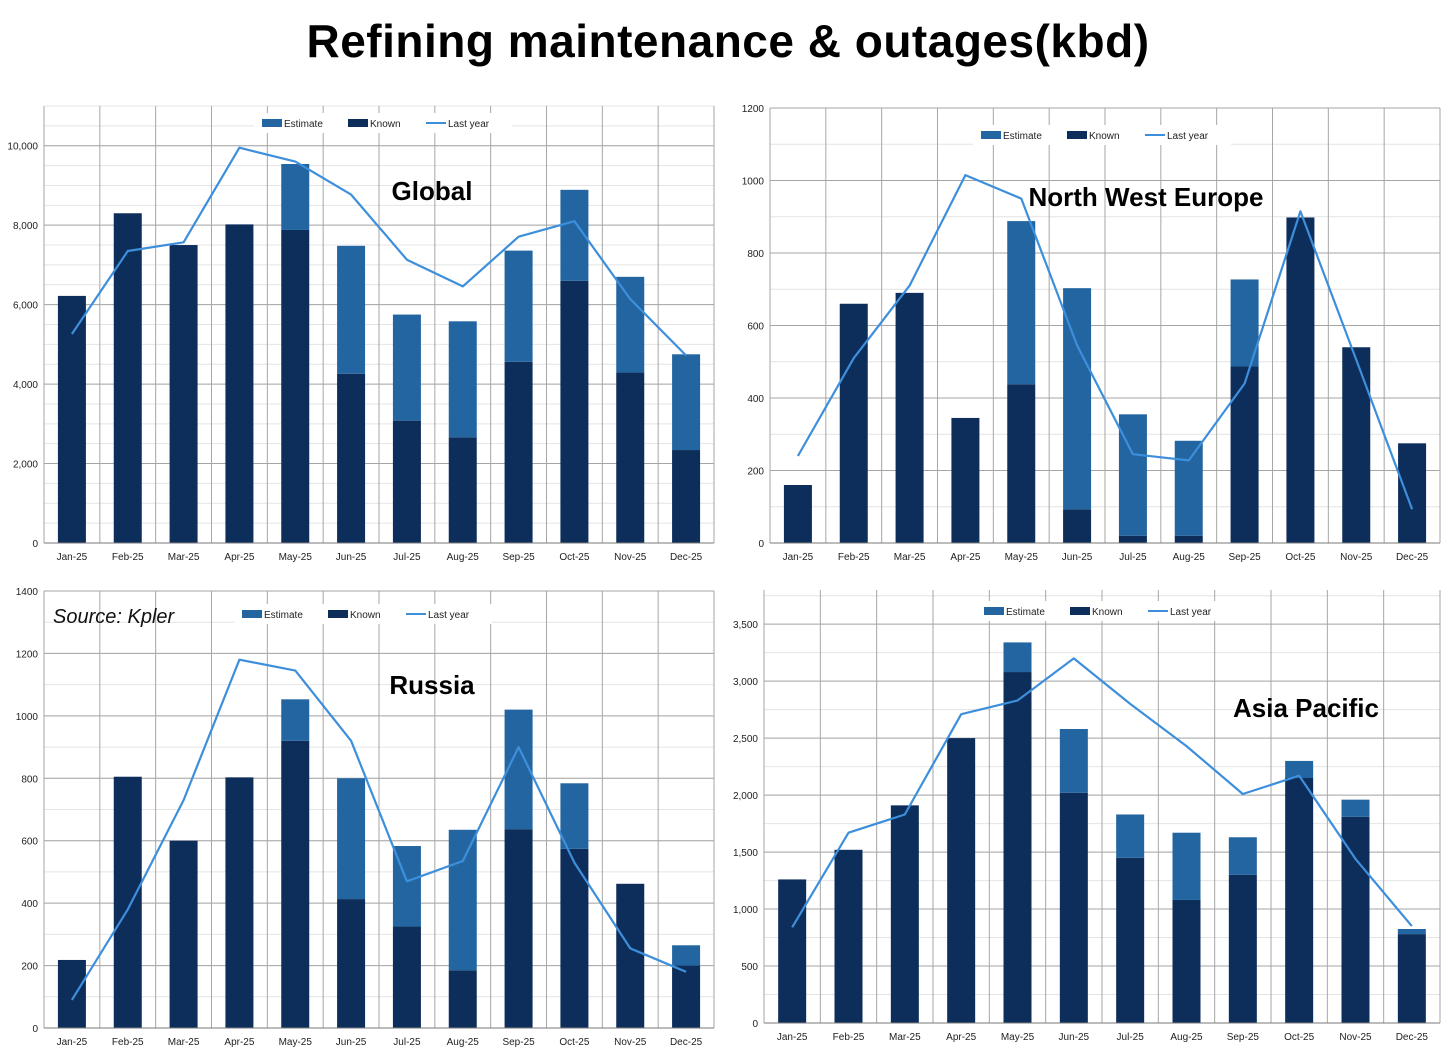  What do you see at coordinates (792, 1037) in the screenshot?
I see `x-tick-label: Jan-25` at bounding box center [792, 1037].